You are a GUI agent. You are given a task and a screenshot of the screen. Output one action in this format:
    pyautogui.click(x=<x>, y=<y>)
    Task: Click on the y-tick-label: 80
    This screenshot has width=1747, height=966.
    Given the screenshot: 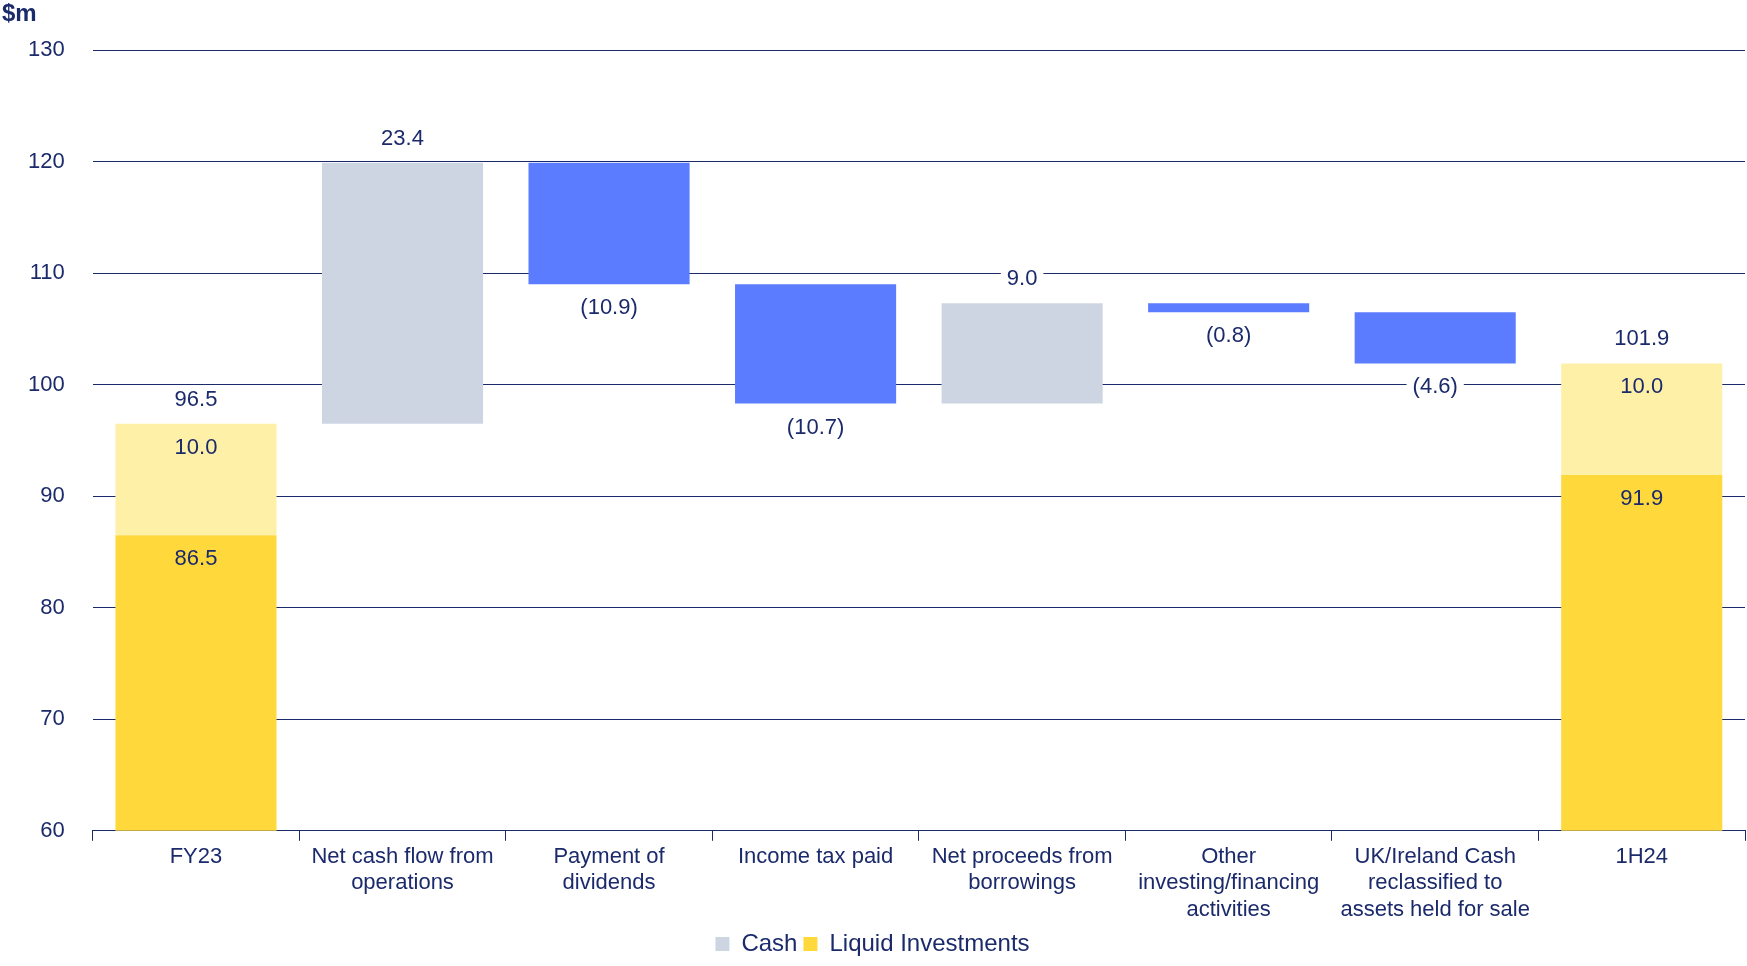 What is the action you would take?
    pyautogui.click(x=52, y=606)
    